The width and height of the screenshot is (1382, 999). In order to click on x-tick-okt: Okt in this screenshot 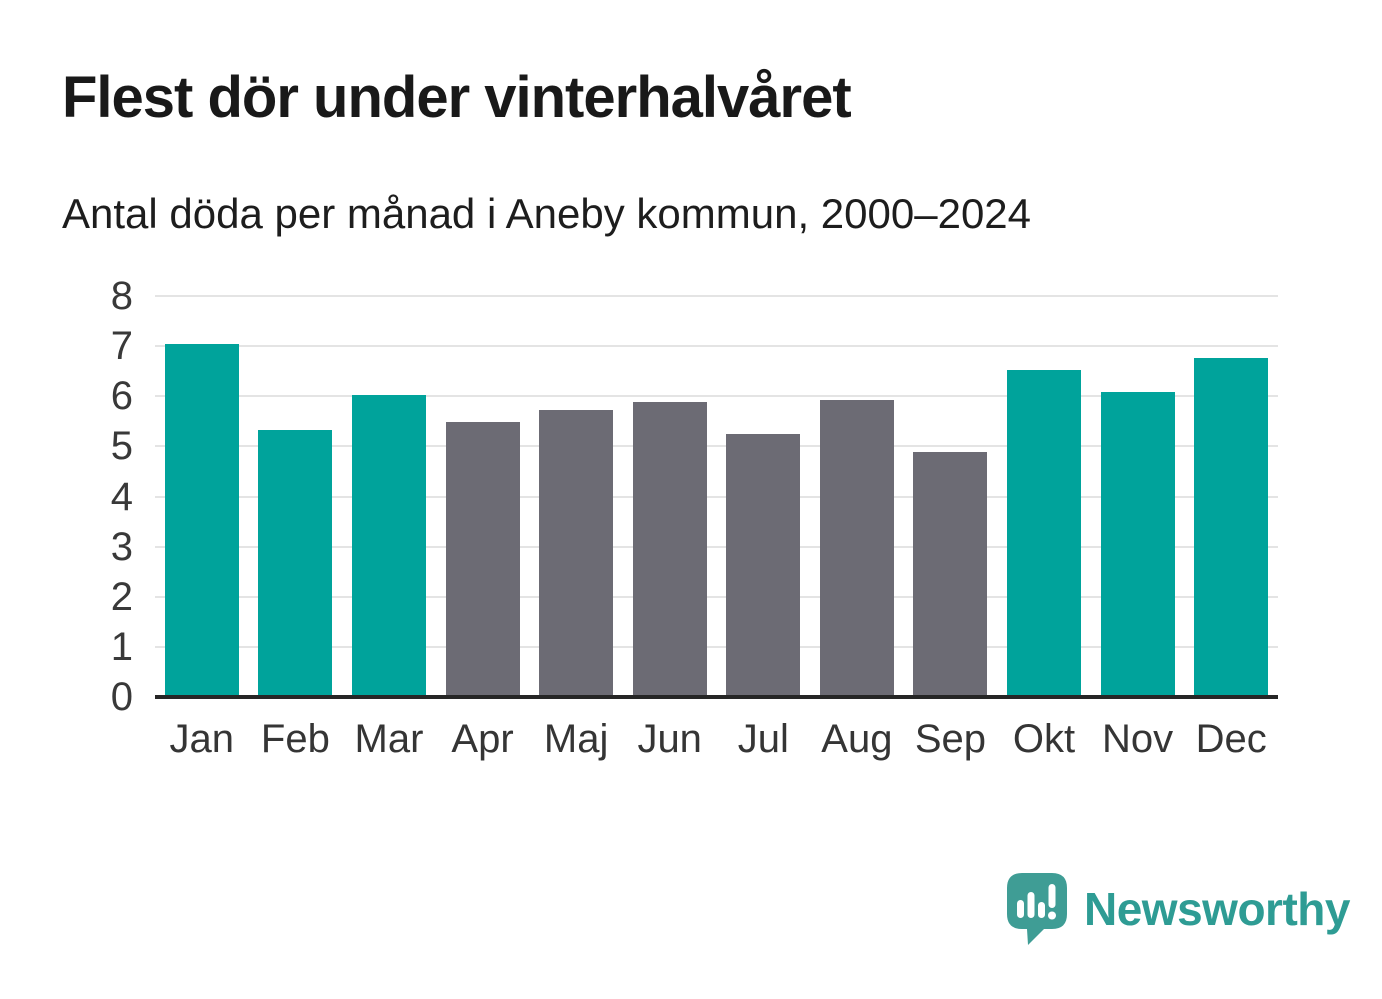, I will do `click(1044, 739)`.